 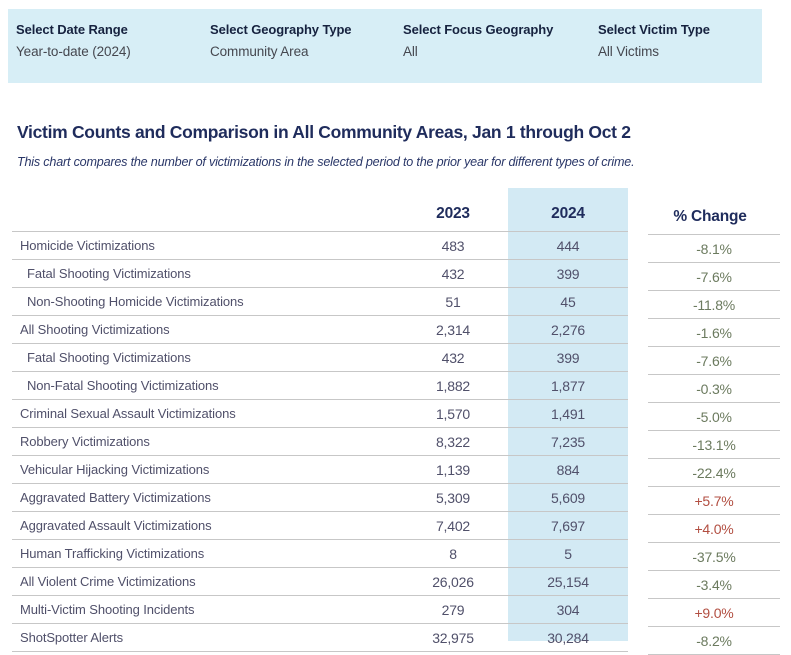 What do you see at coordinates (714, 500) in the screenshot?
I see `percent-change-cell: +5.7%` at bounding box center [714, 500].